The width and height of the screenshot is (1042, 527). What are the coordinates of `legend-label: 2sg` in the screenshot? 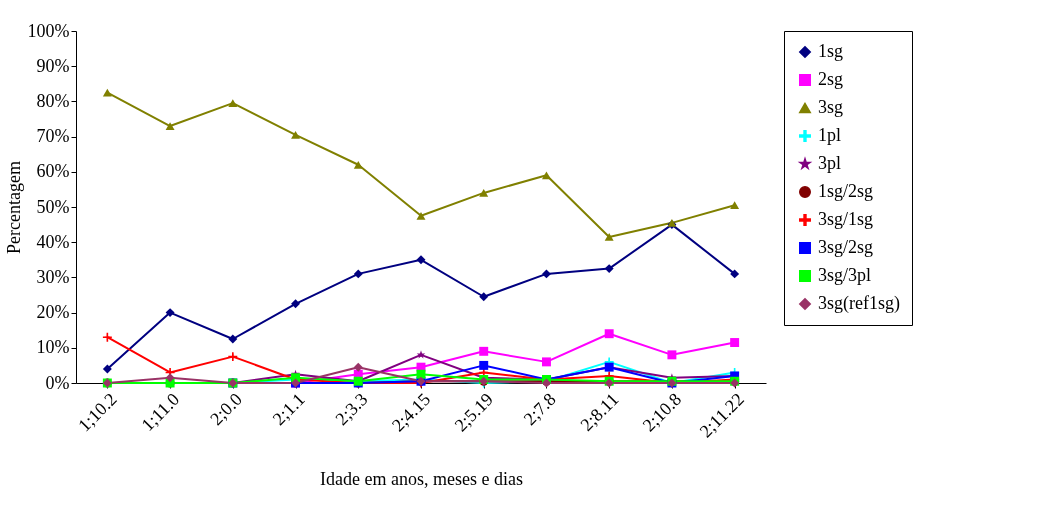 It's located at (831, 79).